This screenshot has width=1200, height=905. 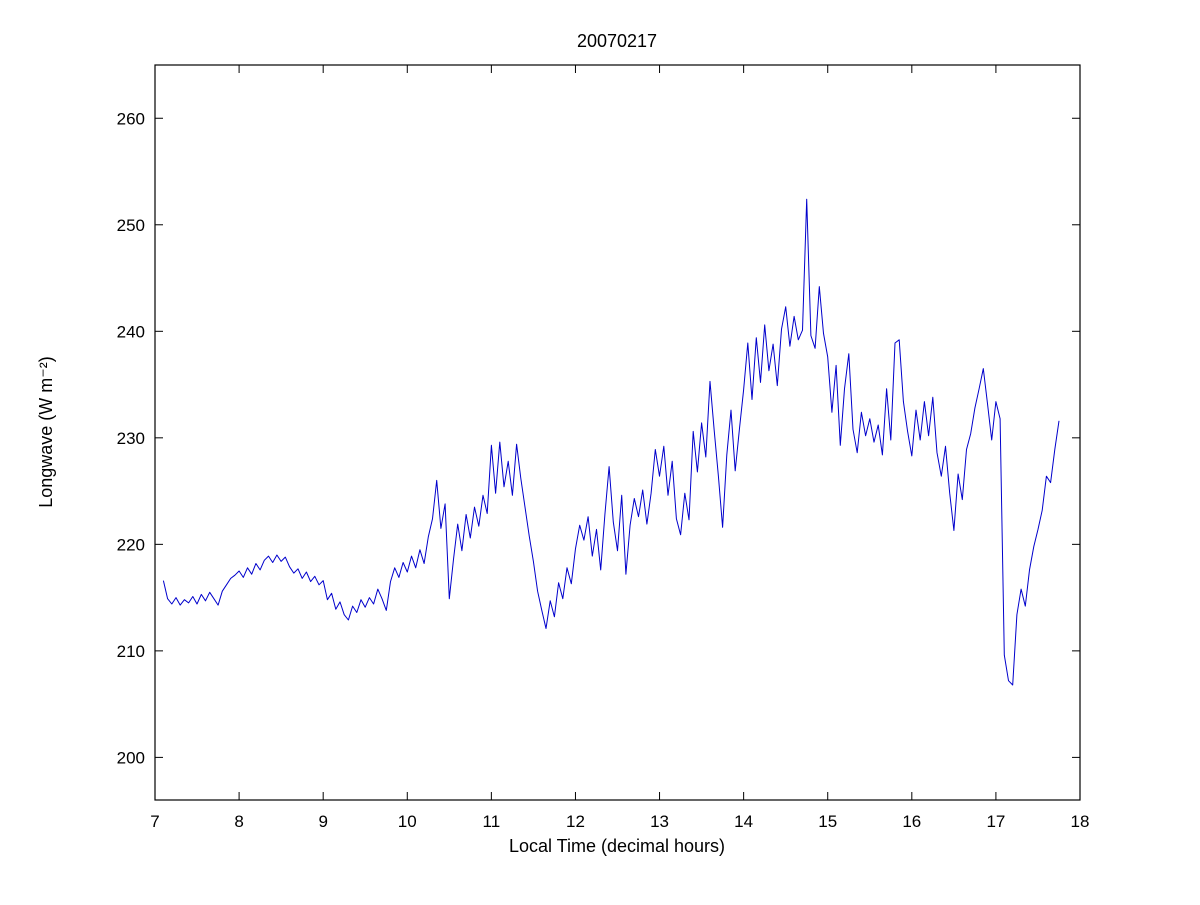 What do you see at coordinates (575, 821) in the screenshot?
I see `x-tick-label: 12` at bounding box center [575, 821].